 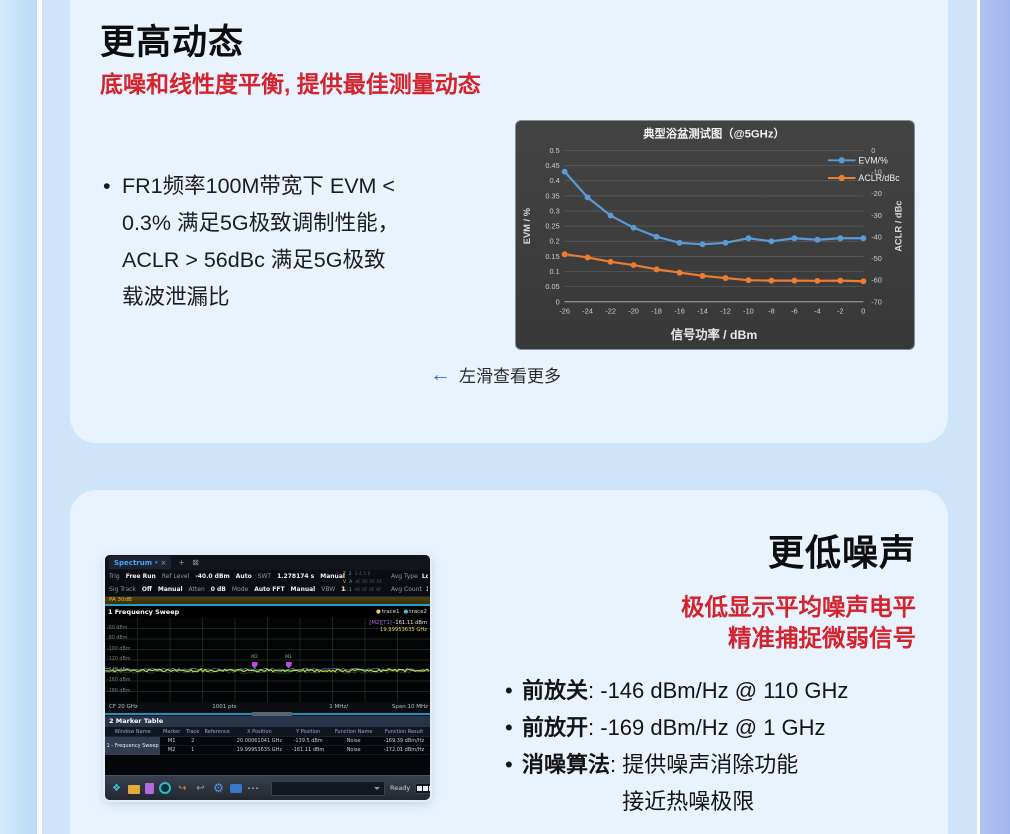 What do you see at coordinates (182, 562) in the screenshot?
I see `tab-add-icon: +` at bounding box center [182, 562].